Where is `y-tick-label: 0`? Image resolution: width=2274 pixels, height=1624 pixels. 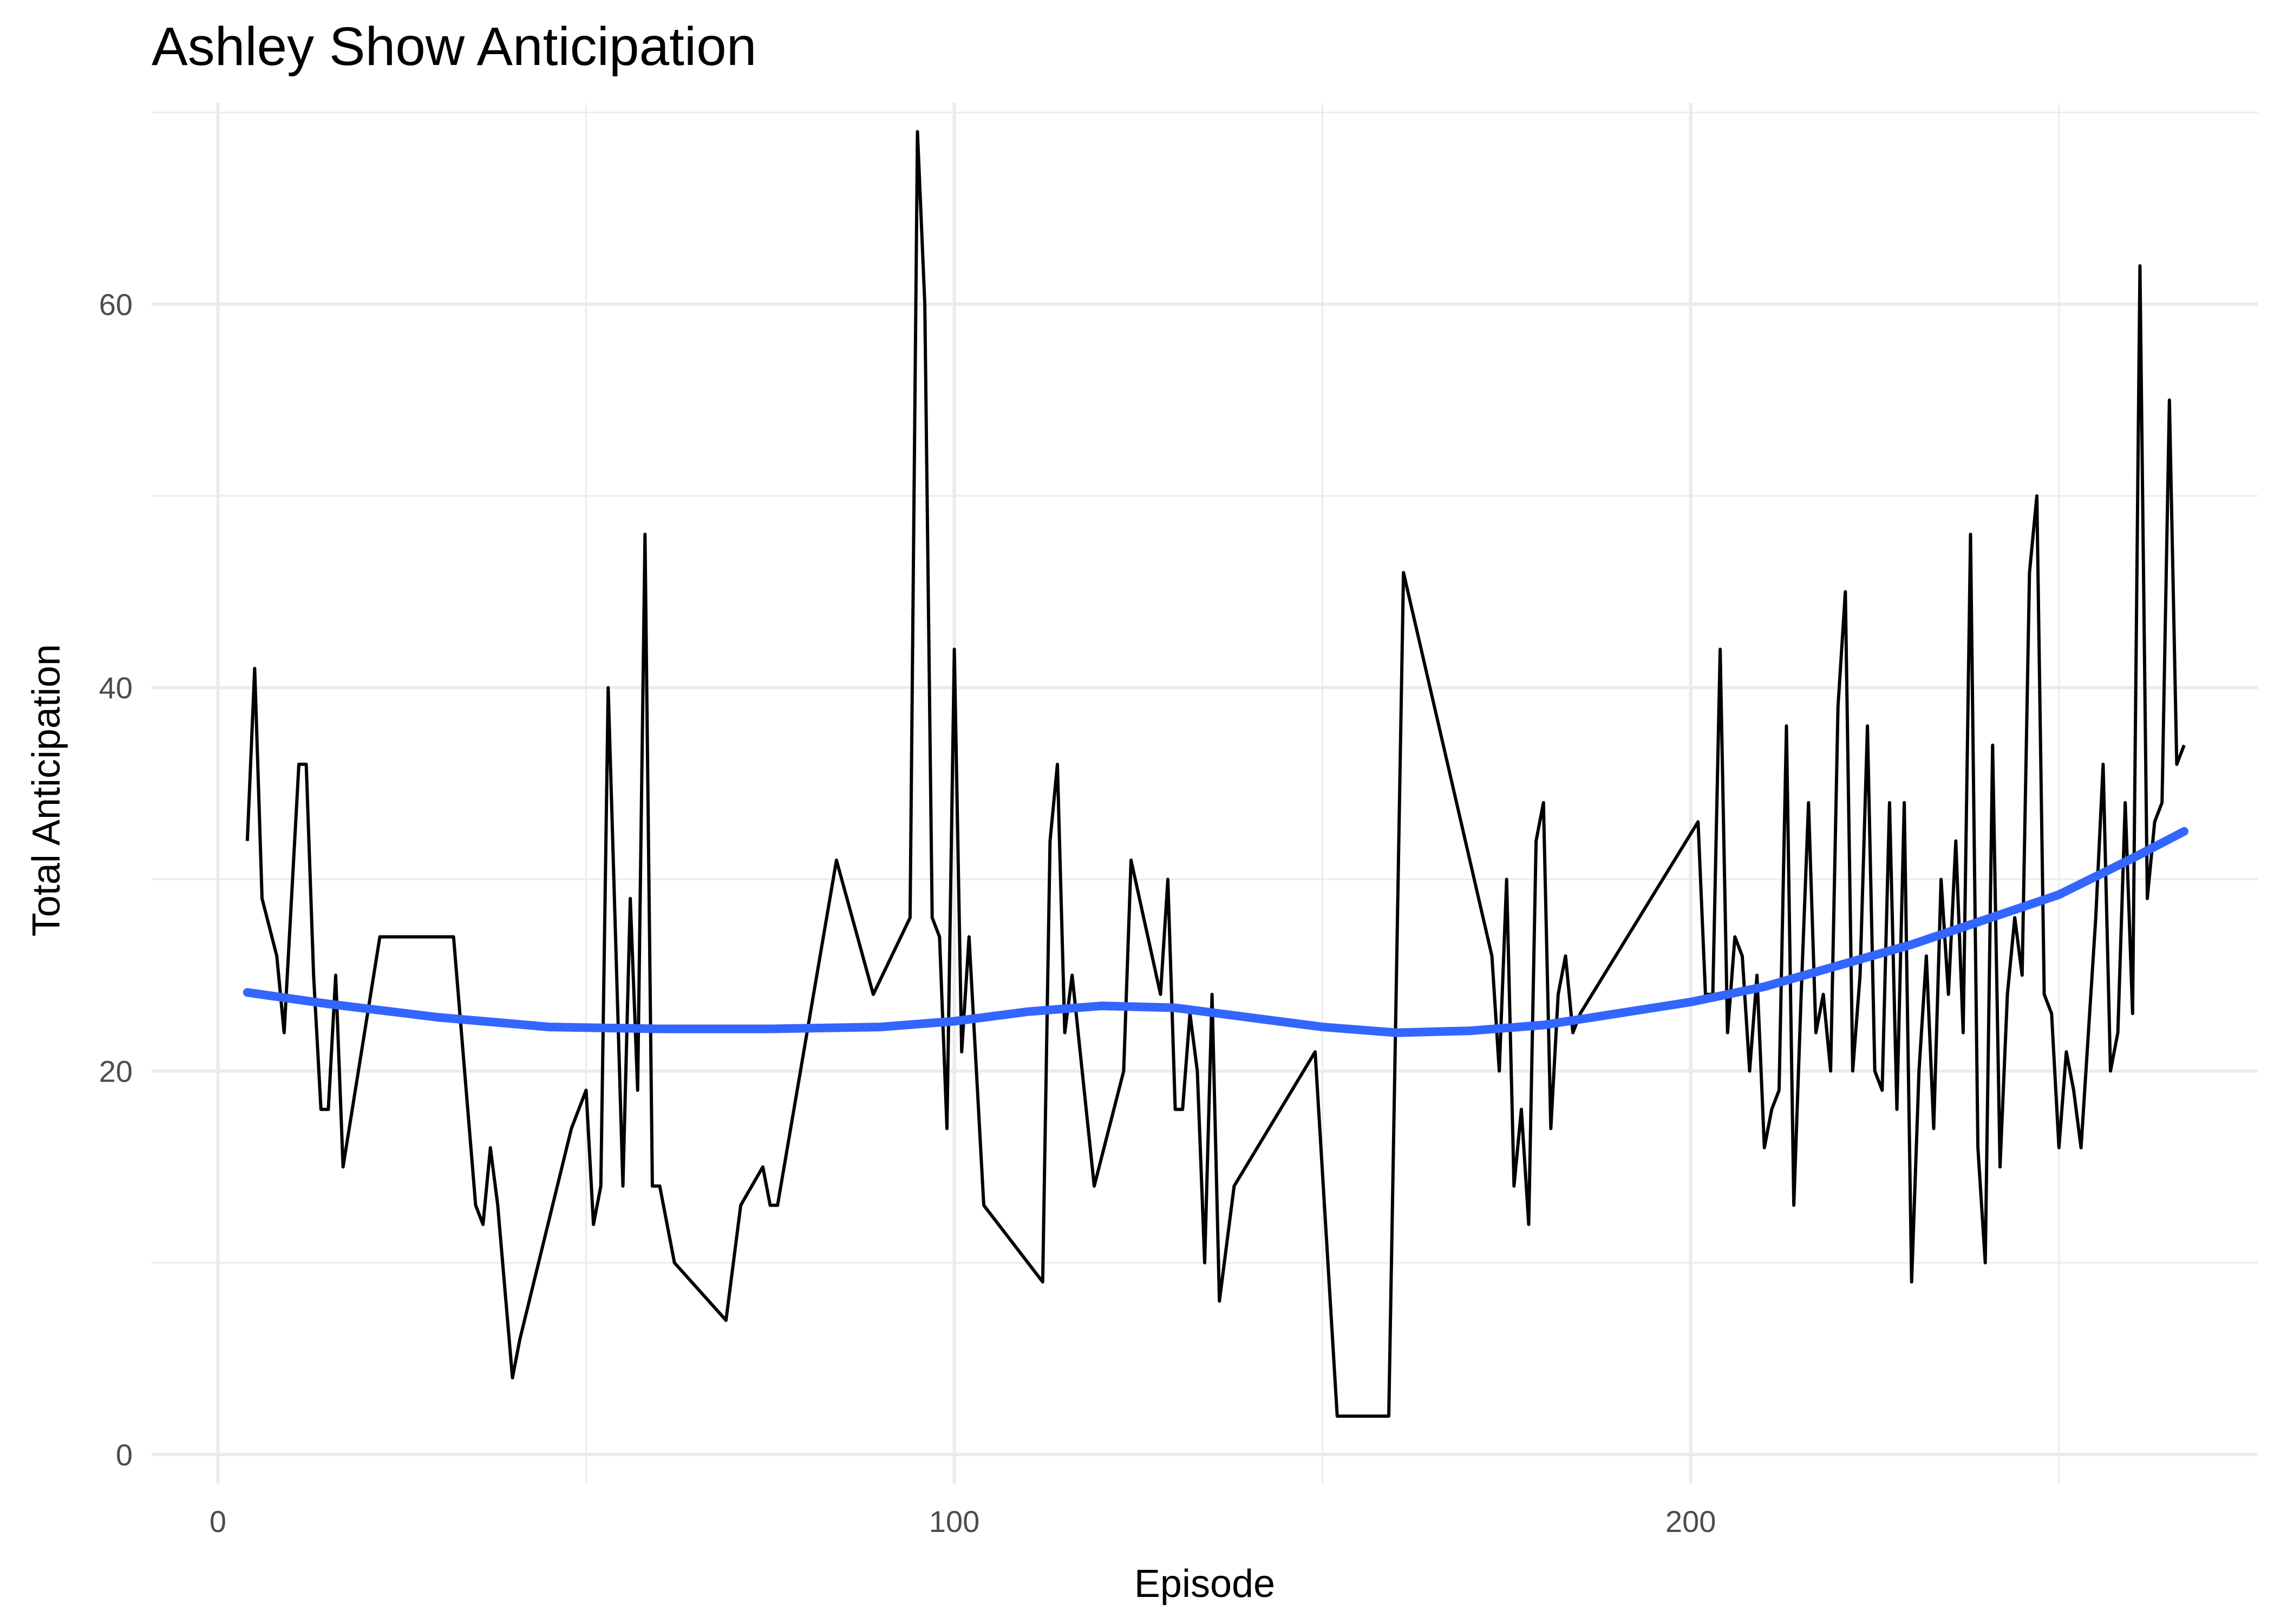 y-tick-label: 0 is located at coordinates (125, 1455).